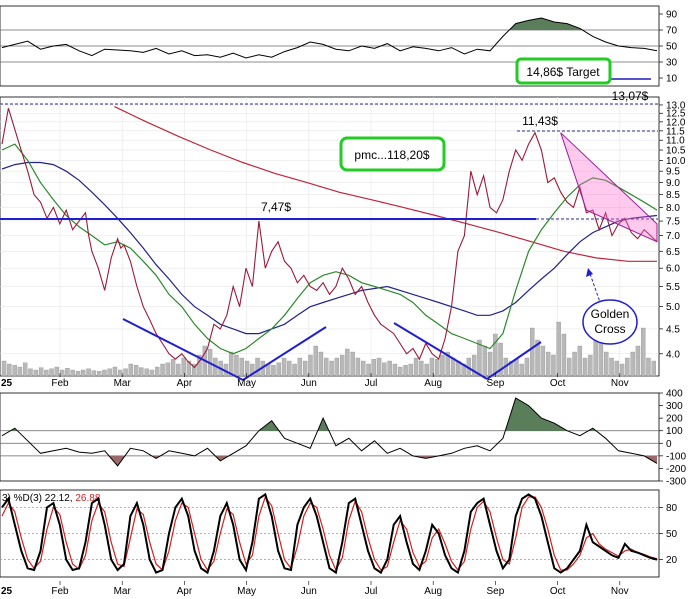  I want to click on month-label: Feb, so click(60, 591).